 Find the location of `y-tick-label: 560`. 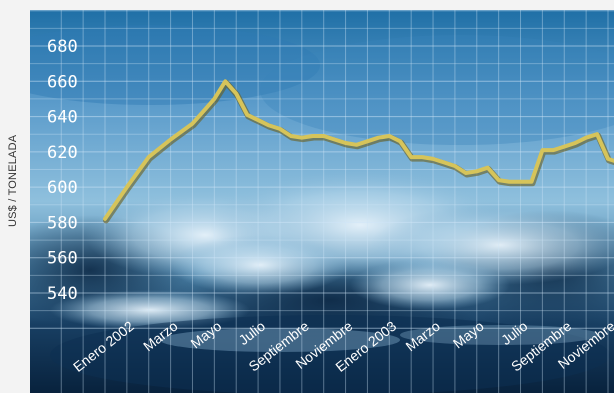

y-tick-label: 560 is located at coordinates (62, 259).